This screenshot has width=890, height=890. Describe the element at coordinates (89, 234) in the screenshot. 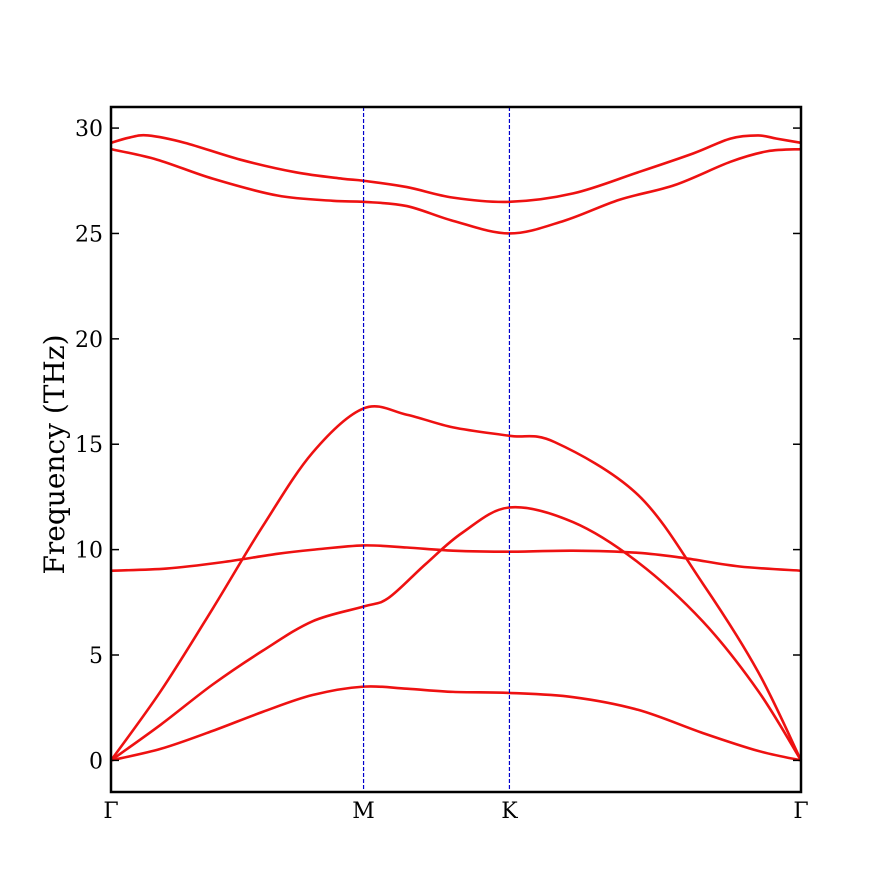

I see `y-tick-label: 25` at that location.